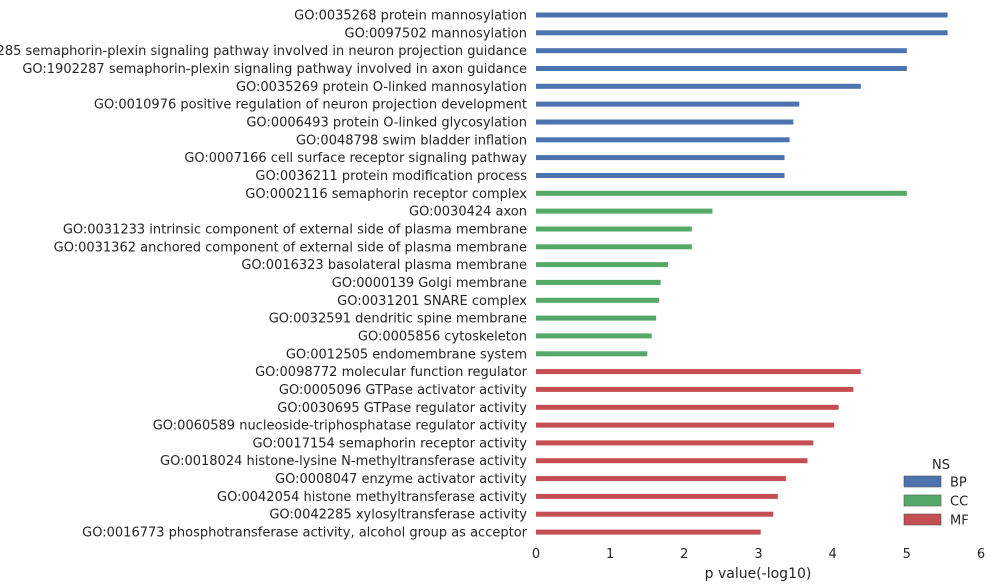 This screenshot has height=587, width=992. Describe the element at coordinates (610, 554) in the screenshot. I see `x-tick-label: 1` at that location.